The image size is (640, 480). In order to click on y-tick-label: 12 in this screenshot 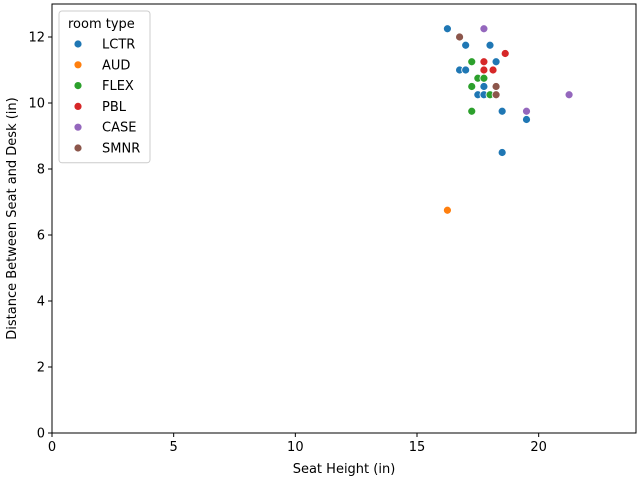, I will do `click(36, 38)`.